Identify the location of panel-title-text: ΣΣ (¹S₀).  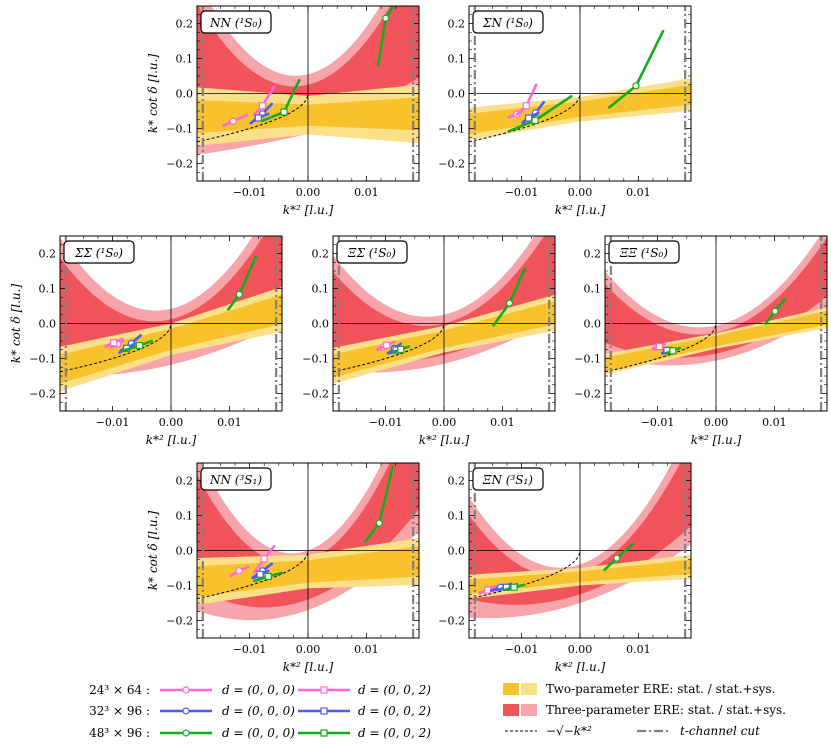
(98, 253).